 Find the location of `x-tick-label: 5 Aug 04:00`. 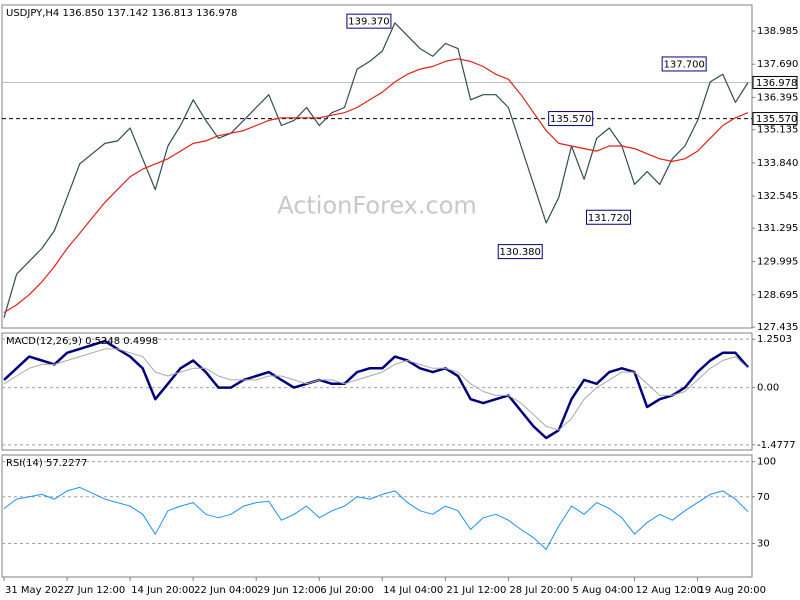

x-tick-label: 5 Aug 04:00 is located at coordinates (602, 590).